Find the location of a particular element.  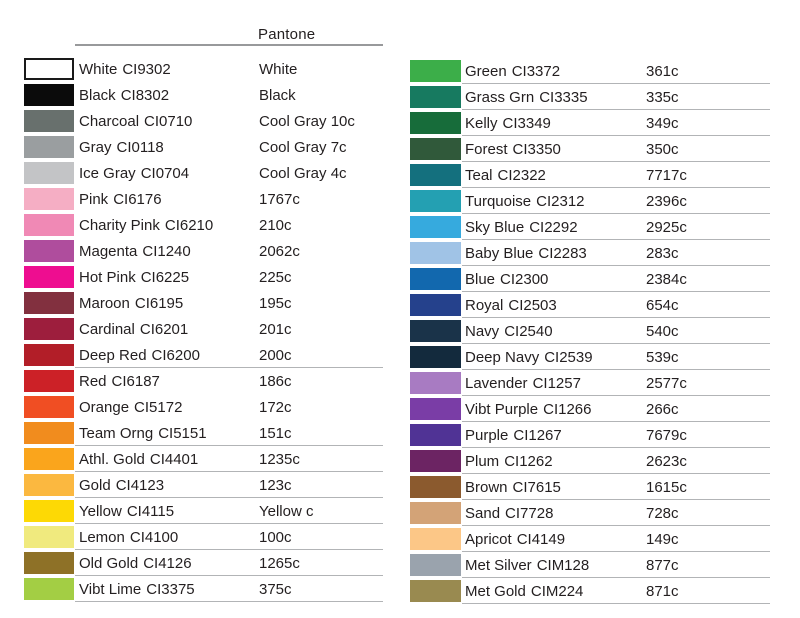

pantone-value: Black is located at coordinates (277, 95).